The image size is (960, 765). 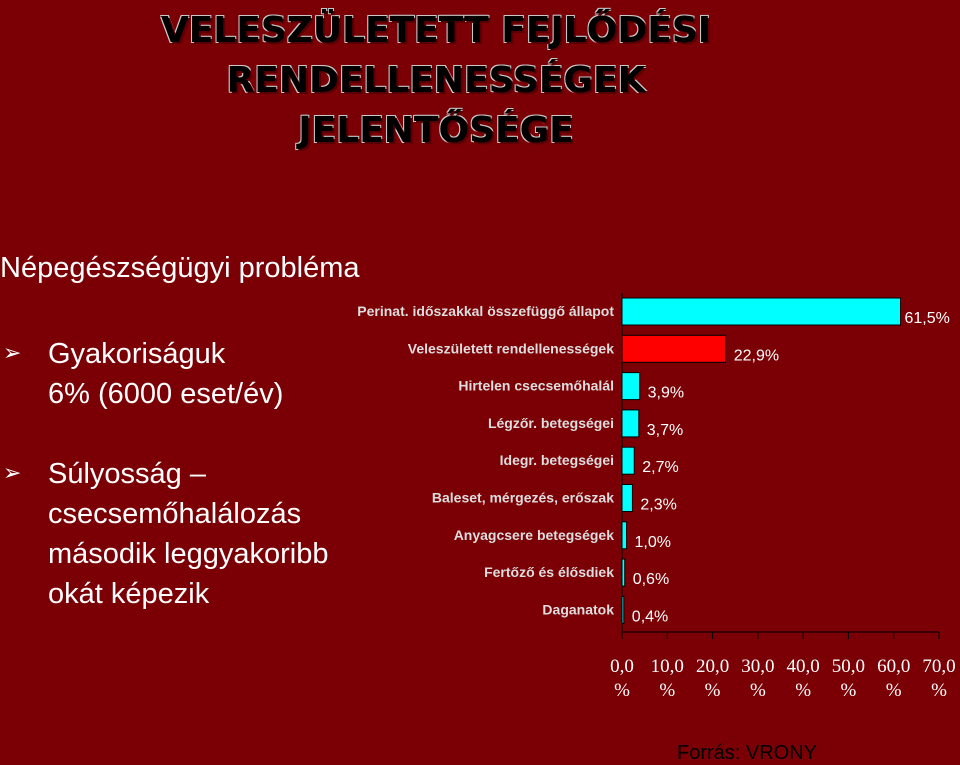 I want to click on x-tick-label: 20,0%, so click(x=712, y=678).